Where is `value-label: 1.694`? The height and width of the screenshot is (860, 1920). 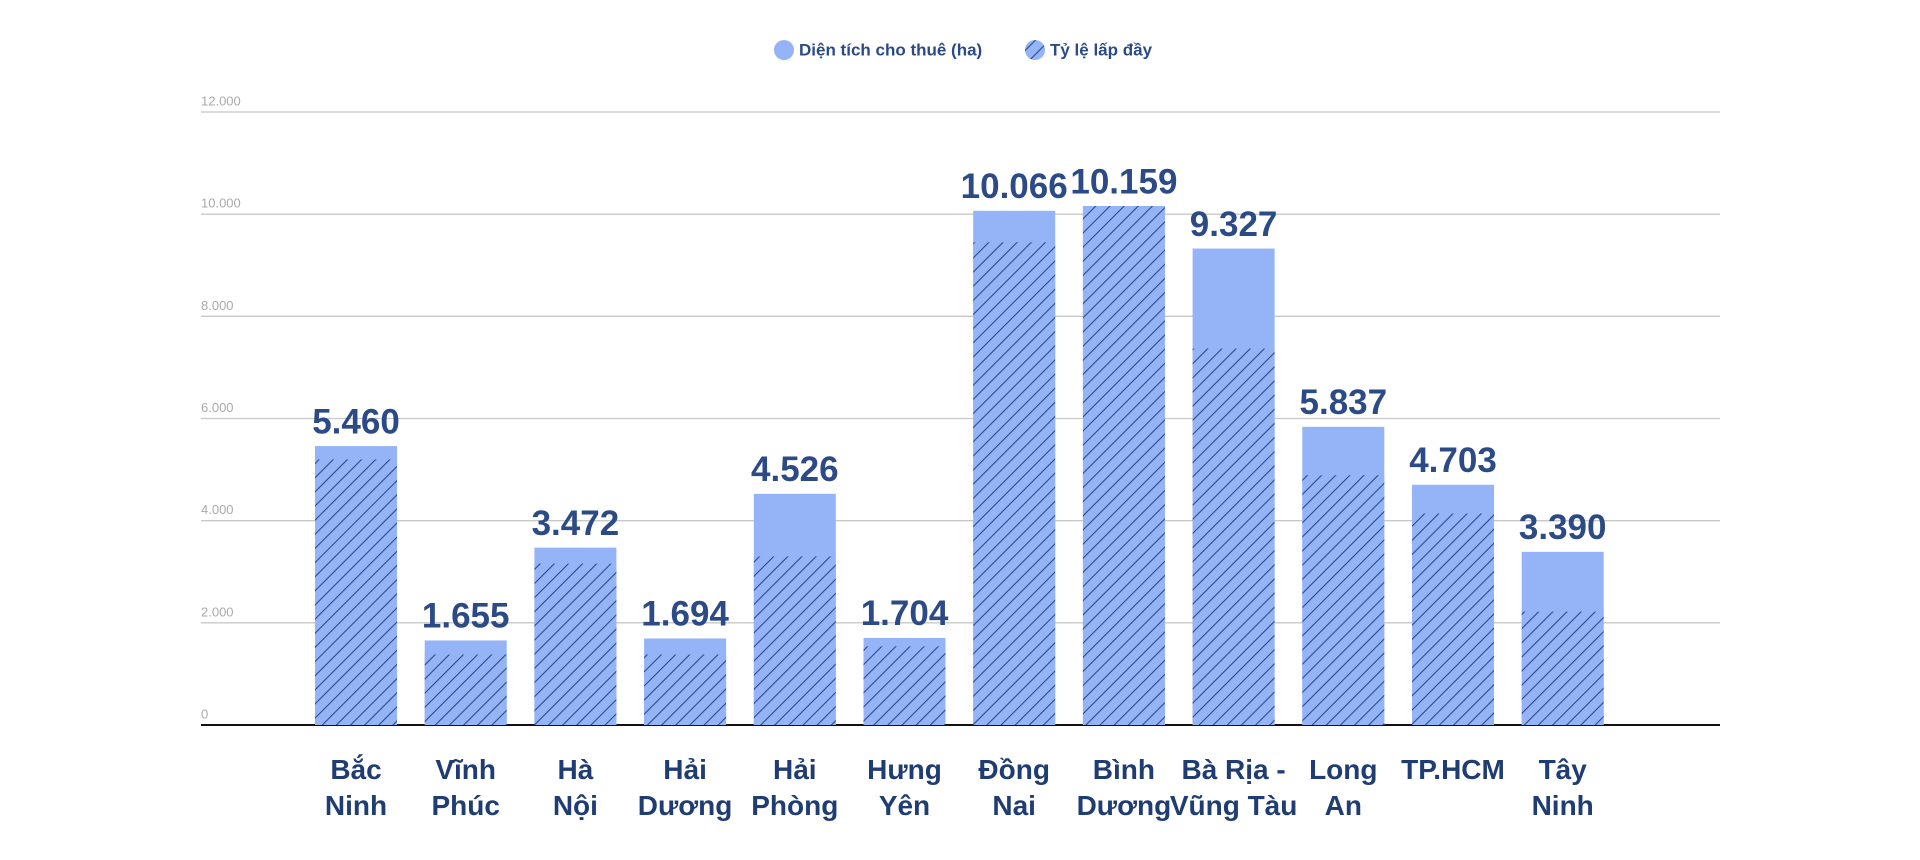 value-label: 1.694 is located at coordinates (685, 614).